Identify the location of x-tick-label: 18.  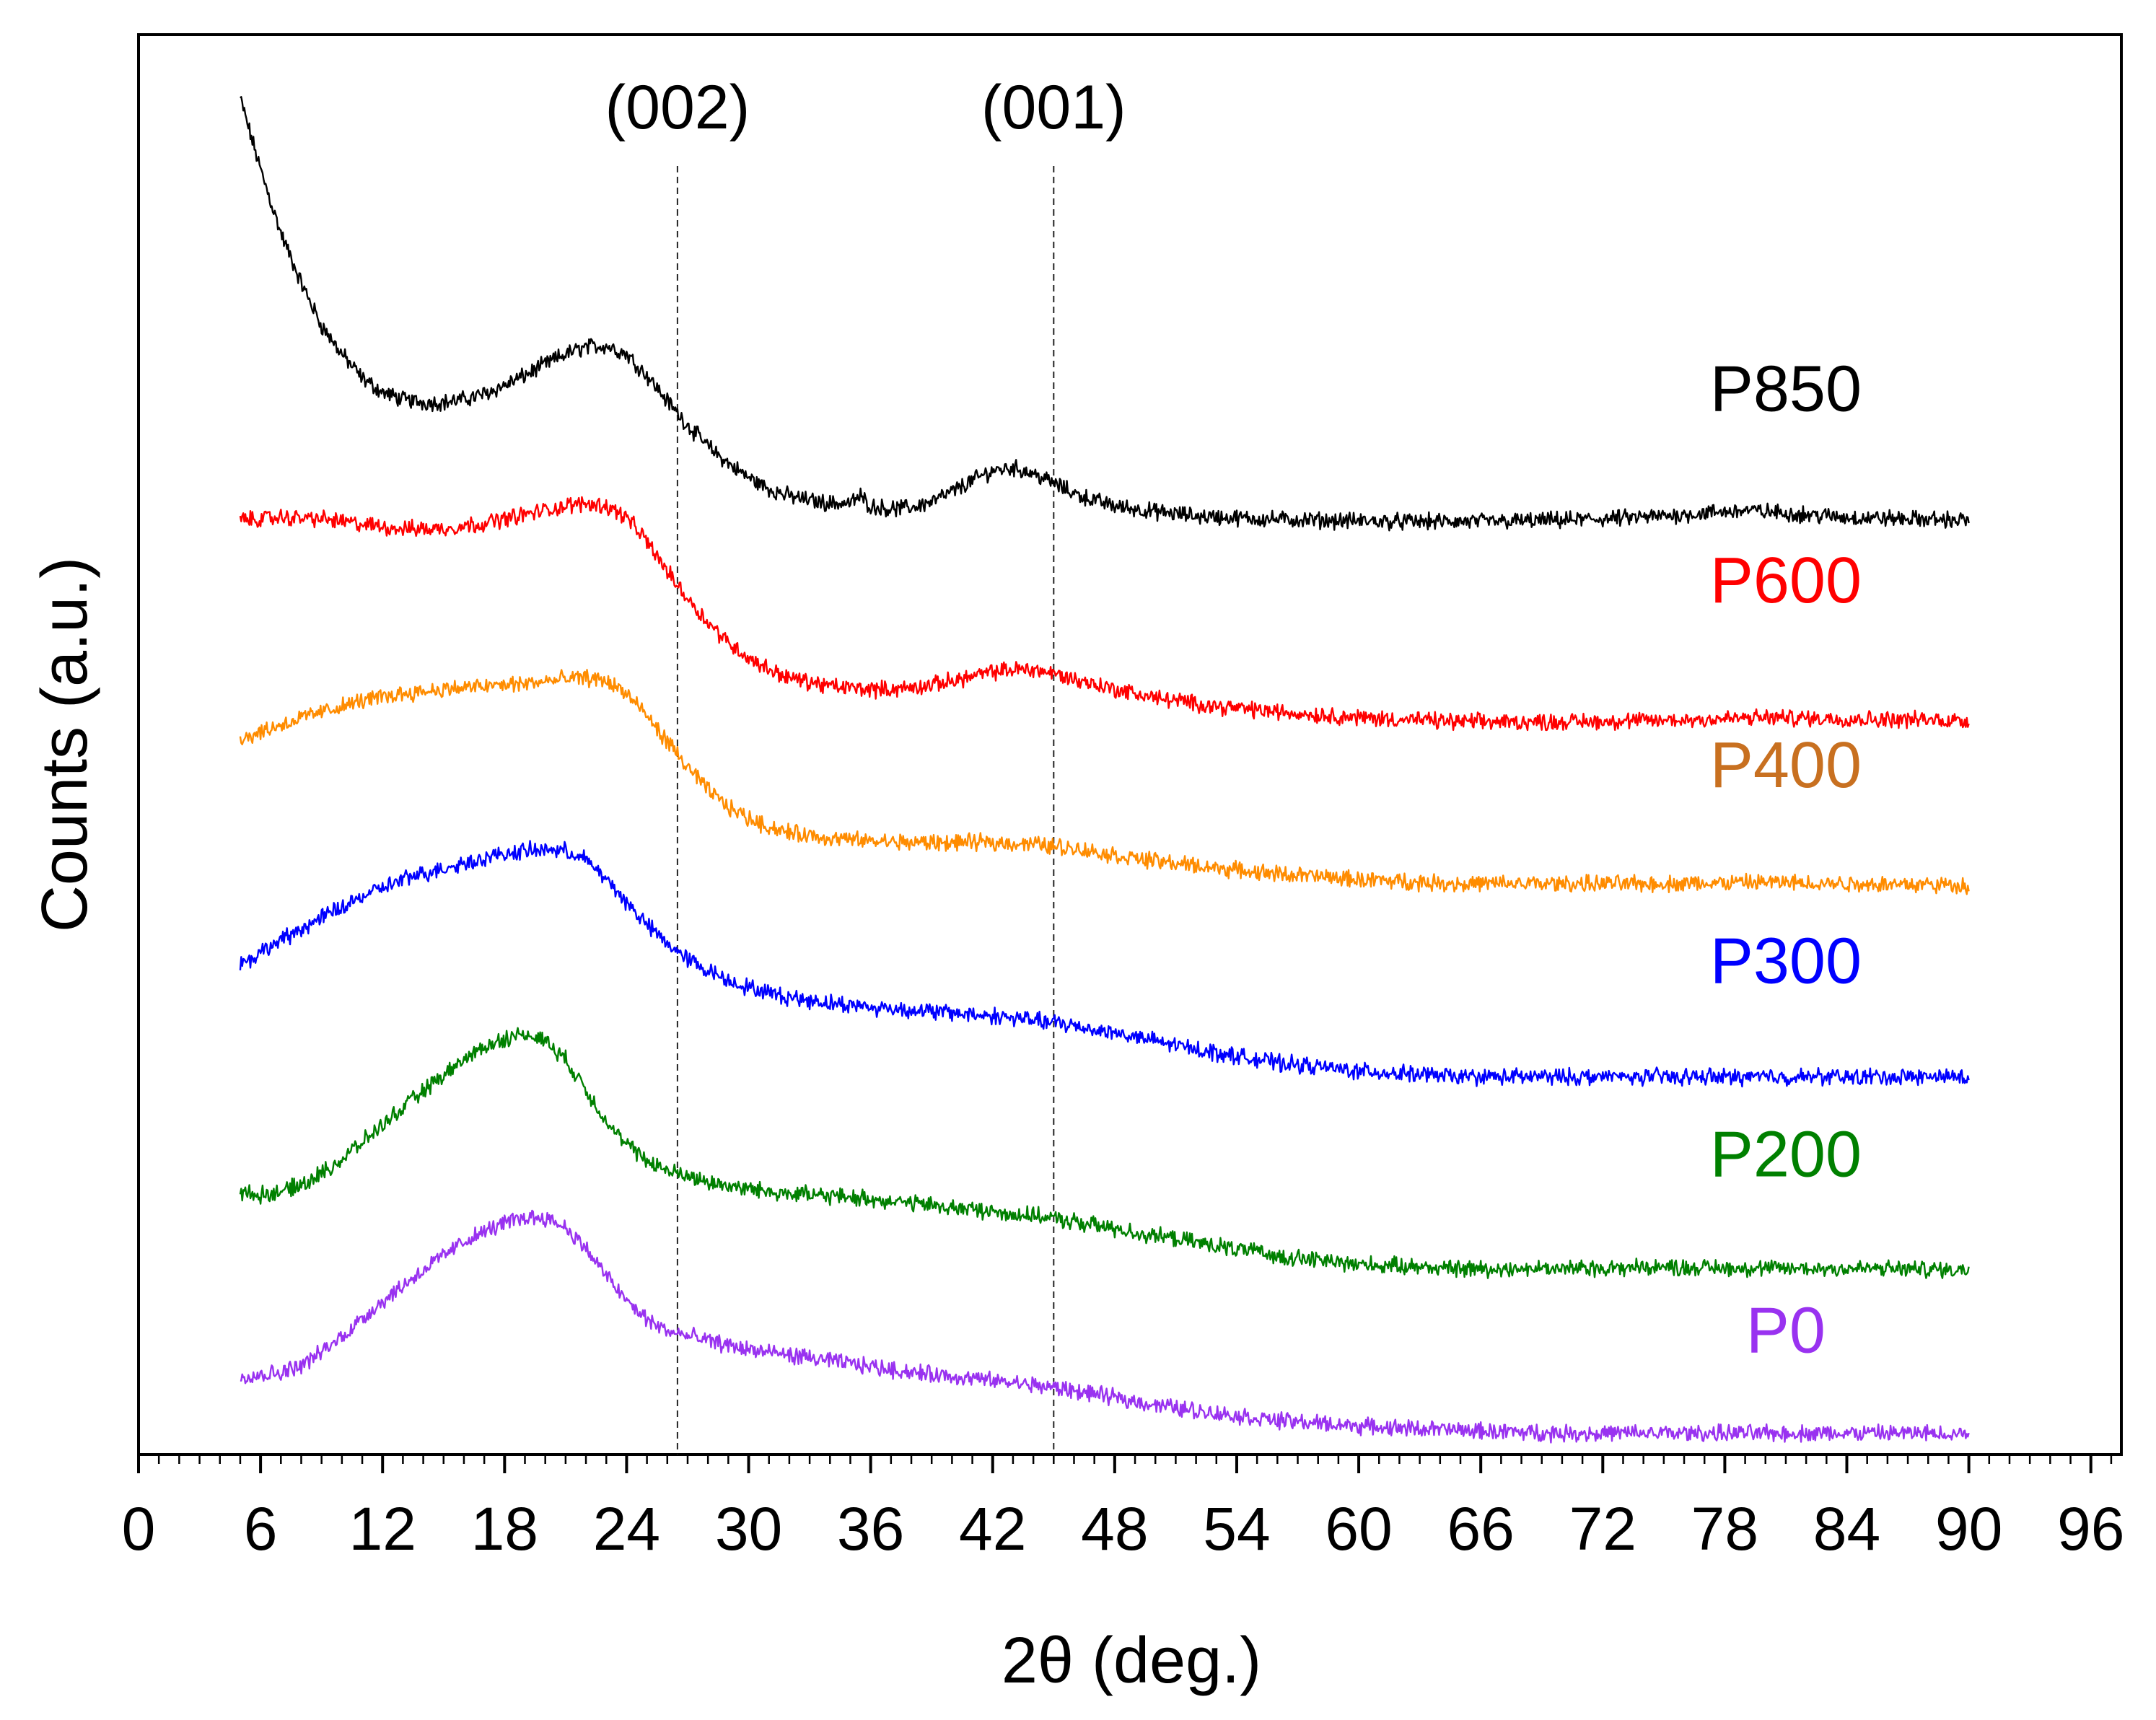
(504, 1529).